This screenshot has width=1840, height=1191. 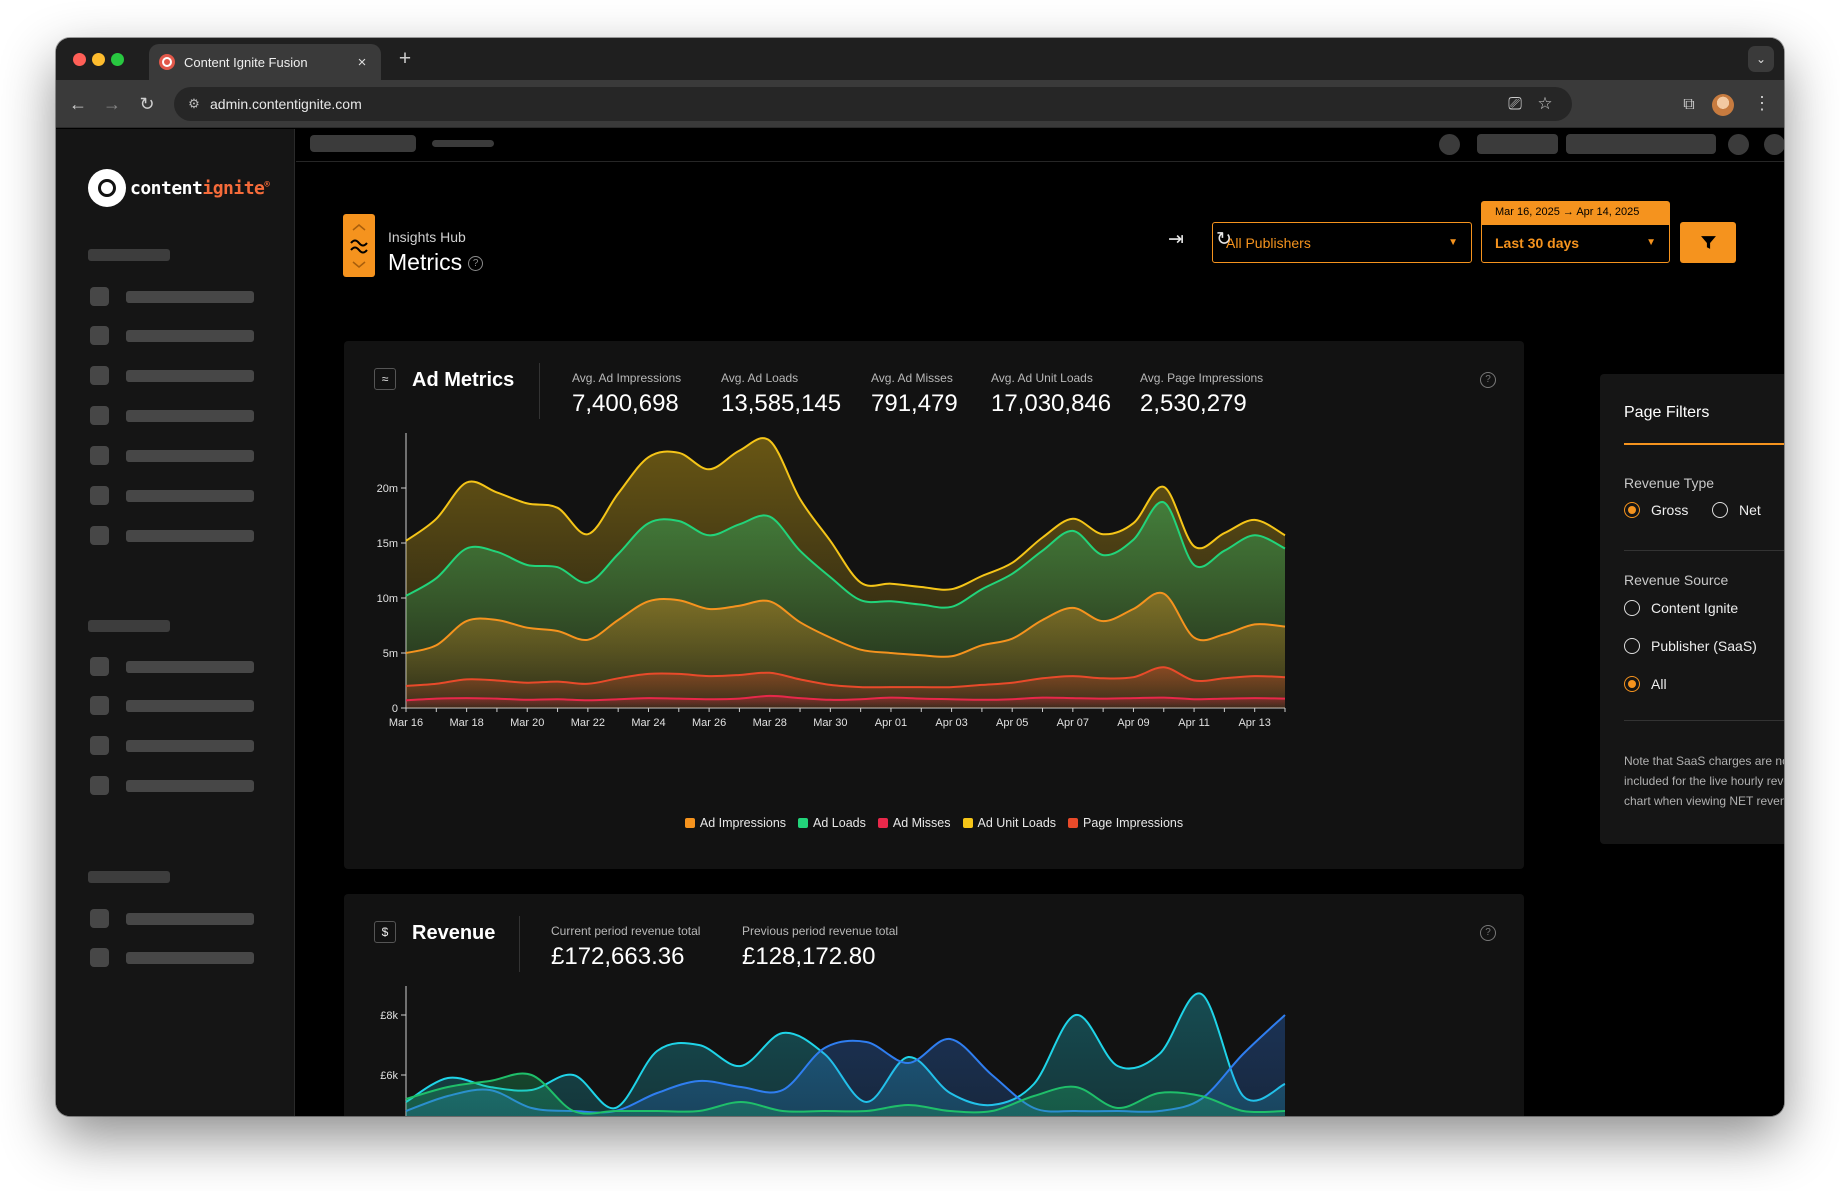 I want to click on page-title-text: Metrics, so click(x=425, y=262).